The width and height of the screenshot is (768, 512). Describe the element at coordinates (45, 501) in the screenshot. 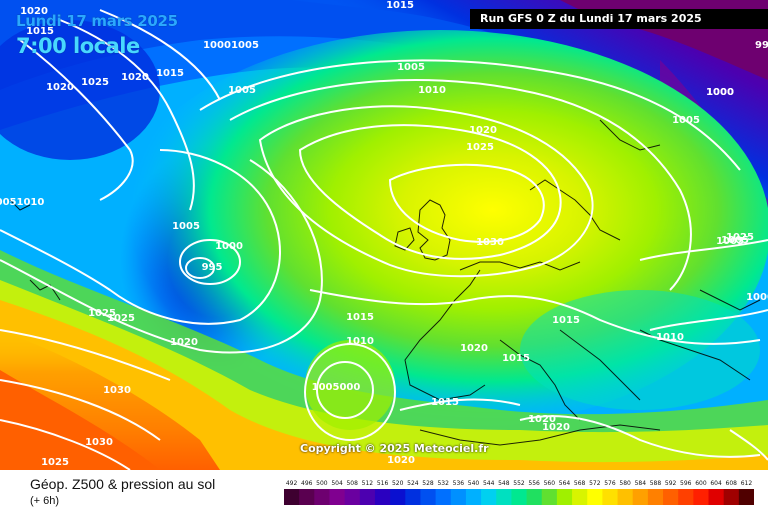

I see `footer-subtitle: (+ 6h)` at that location.